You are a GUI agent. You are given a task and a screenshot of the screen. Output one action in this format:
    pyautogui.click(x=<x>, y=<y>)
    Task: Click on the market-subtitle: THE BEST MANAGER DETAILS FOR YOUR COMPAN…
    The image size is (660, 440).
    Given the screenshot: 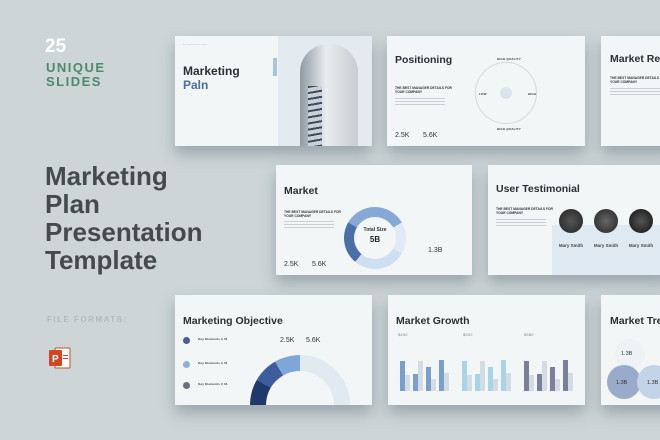 What is the action you would take?
    pyautogui.click(x=312, y=214)
    